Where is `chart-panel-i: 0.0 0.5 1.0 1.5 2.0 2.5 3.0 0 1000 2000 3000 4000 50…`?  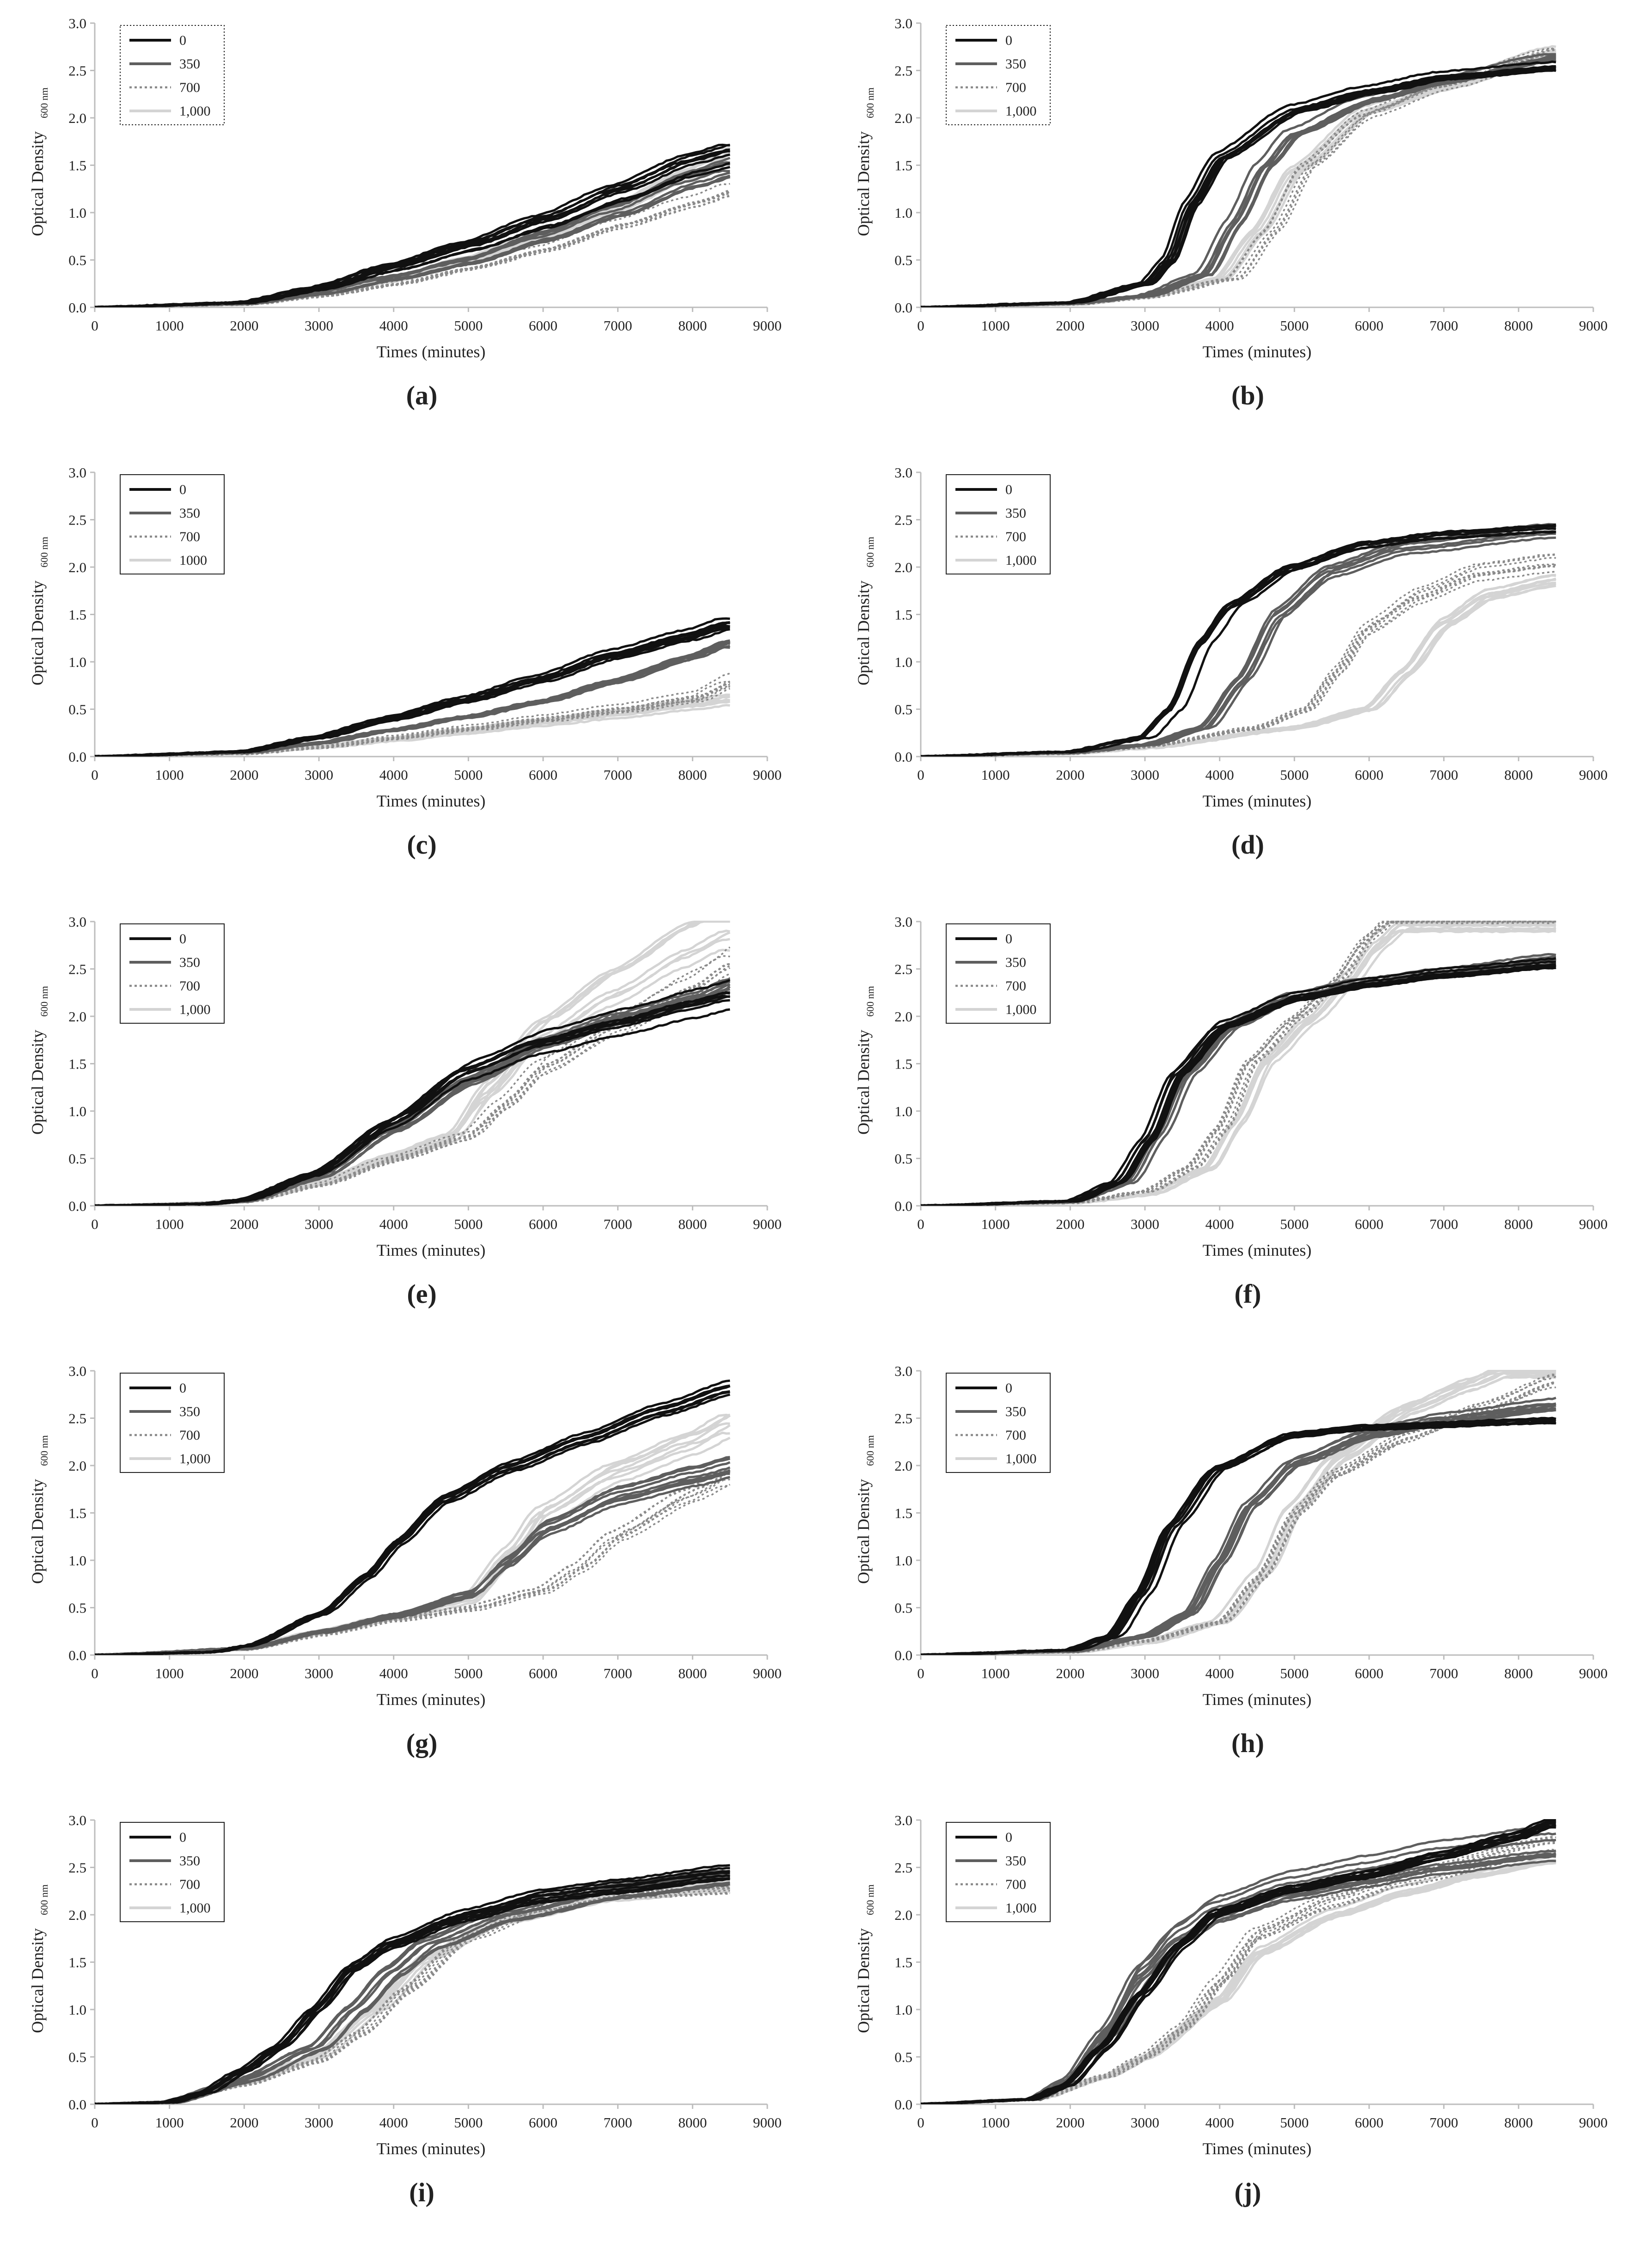
chart-panel-i: 0.0 0.5 1.0 1.5 2.0 2.5 3.0 0 1000 2000 3000 4000 50… is located at coordinates (405, 2010).